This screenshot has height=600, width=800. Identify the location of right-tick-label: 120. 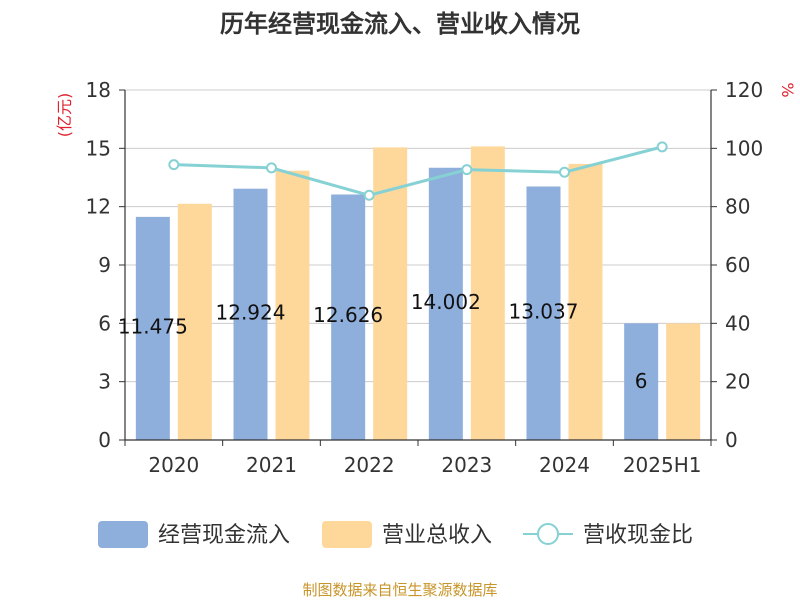
(744, 90).